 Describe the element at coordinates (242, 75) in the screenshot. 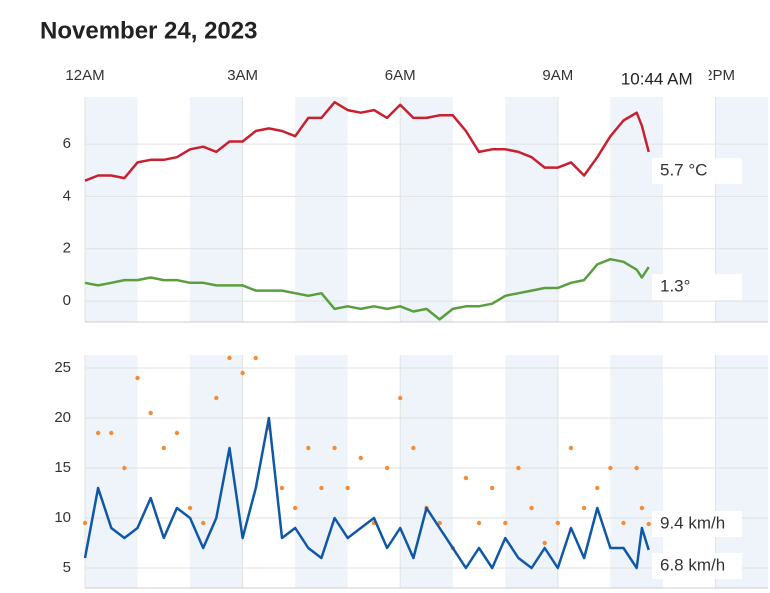

I see `x-tick-label: 3AM` at that location.